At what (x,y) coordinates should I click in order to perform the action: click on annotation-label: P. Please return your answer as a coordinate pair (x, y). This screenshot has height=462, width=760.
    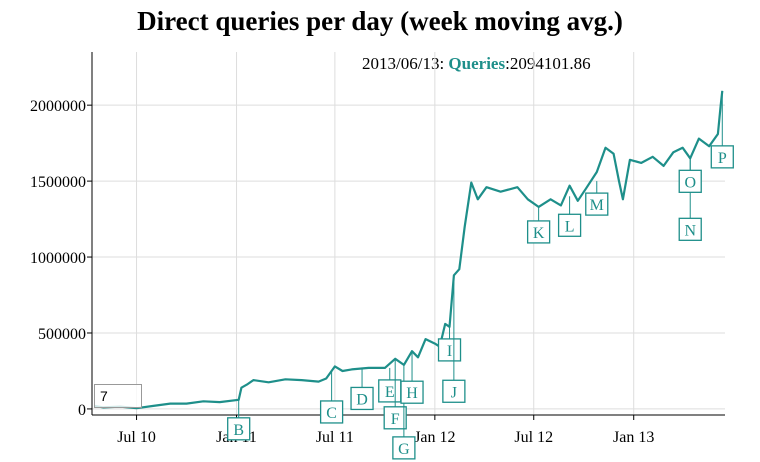
    Looking at the image, I should click on (722, 158).